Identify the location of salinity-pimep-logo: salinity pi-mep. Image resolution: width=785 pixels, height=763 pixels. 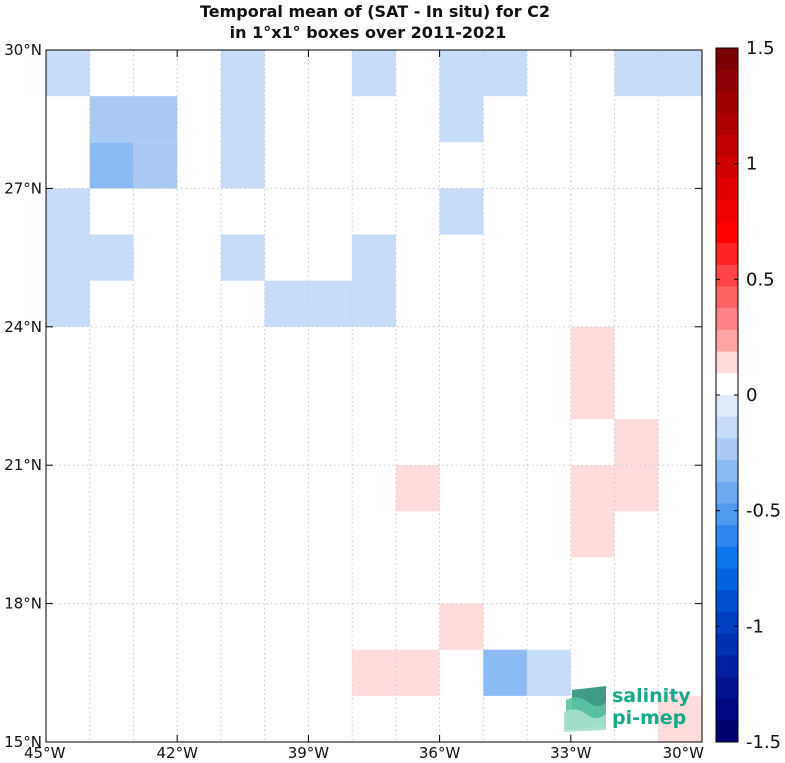
(627, 708).